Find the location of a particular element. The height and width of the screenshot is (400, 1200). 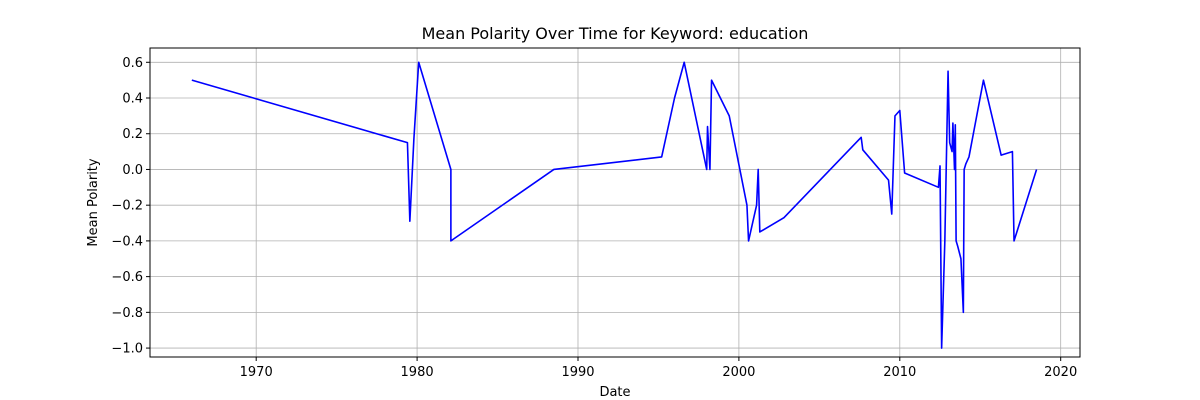

x-tick-label: 2000 is located at coordinates (738, 372).